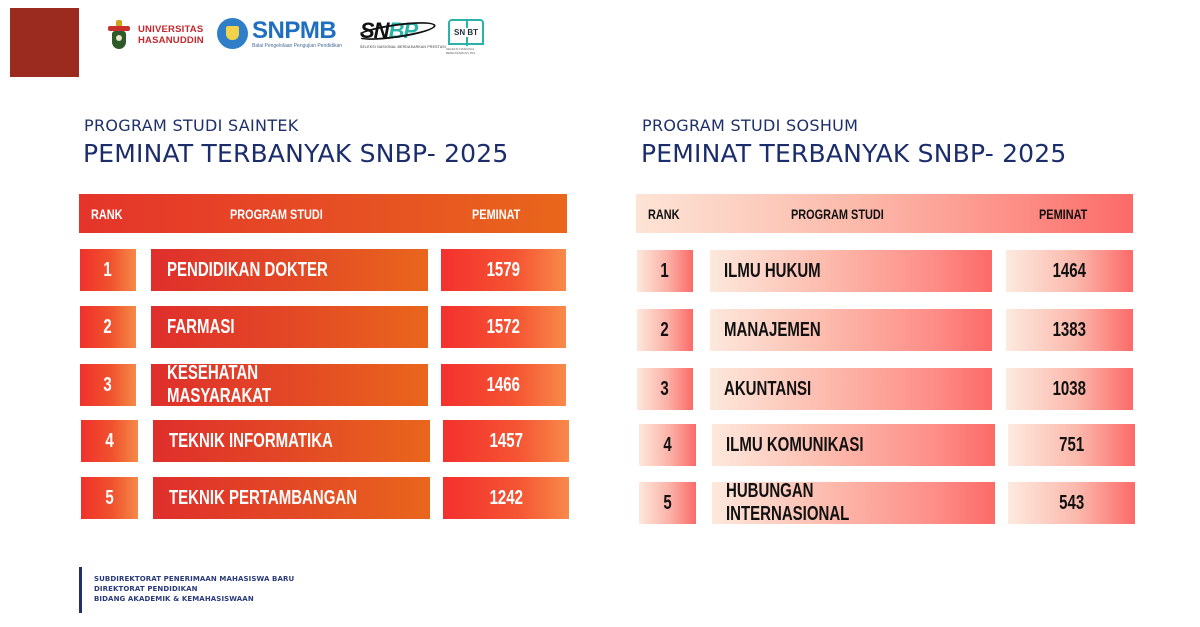 The image size is (1200, 627). What do you see at coordinates (851, 271) in the screenshot?
I see `program-cell: ILMU HUKUM` at bounding box center [851, 271].